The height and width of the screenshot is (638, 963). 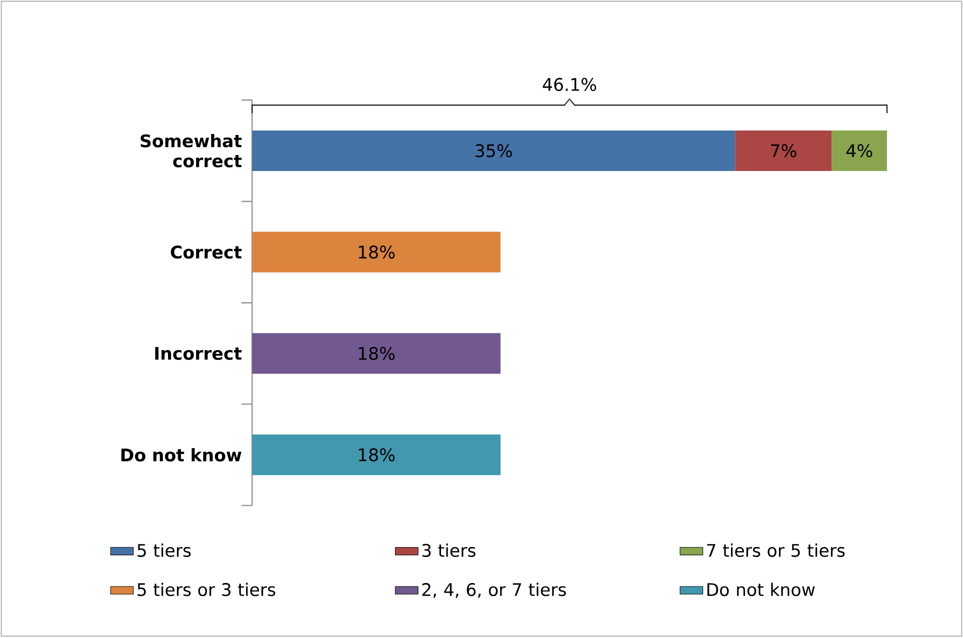 What do you see at coordinates (569, 85) in the screenshot?
I see `text: 46.1%` at bounding box center [569, 85].